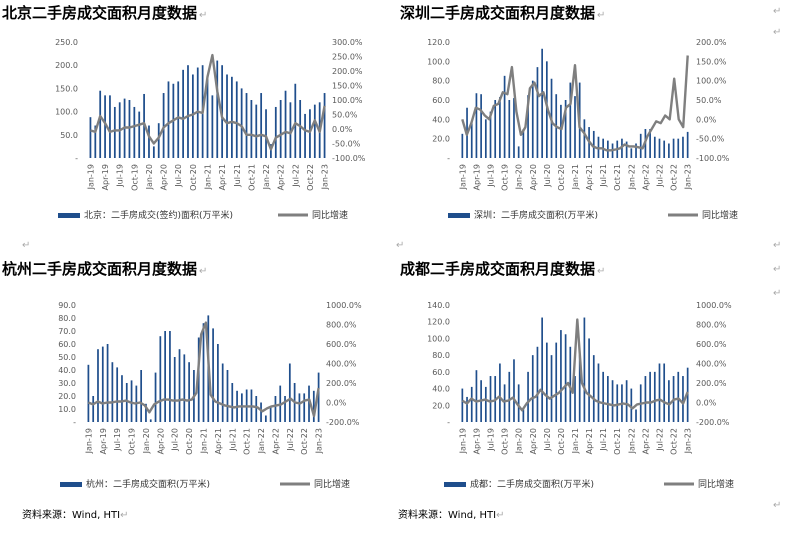 Image resolution: width=803 pixels, height=534 pixels. I want to click on y-right-tick-label: 1000.0%, so click(714, 305).